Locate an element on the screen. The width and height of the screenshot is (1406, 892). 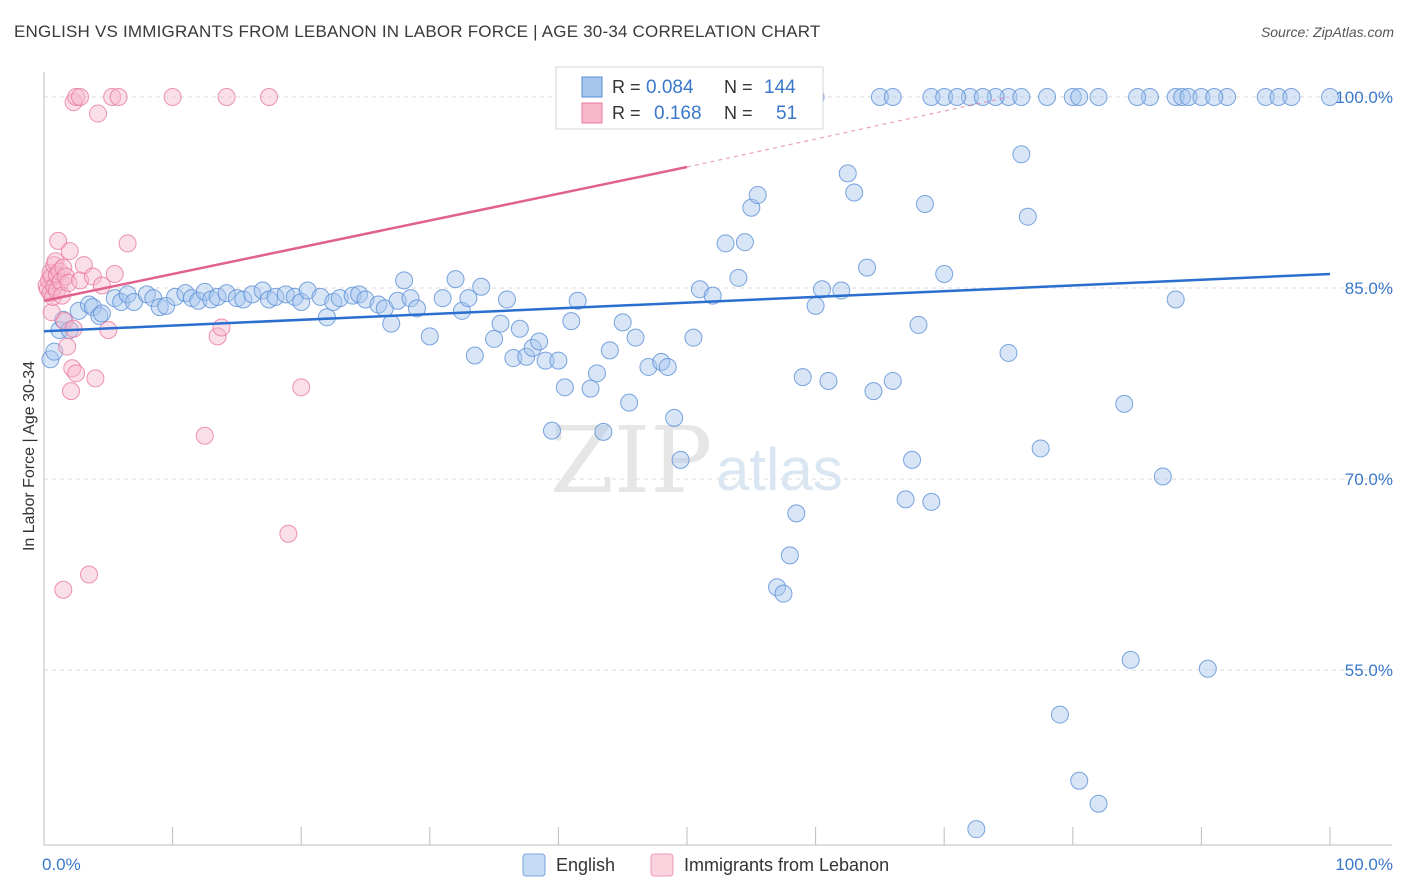
stats-legend: R = 0.084 N = 144 R = 0.168 N = 51 is located at coordinates (689, 98).